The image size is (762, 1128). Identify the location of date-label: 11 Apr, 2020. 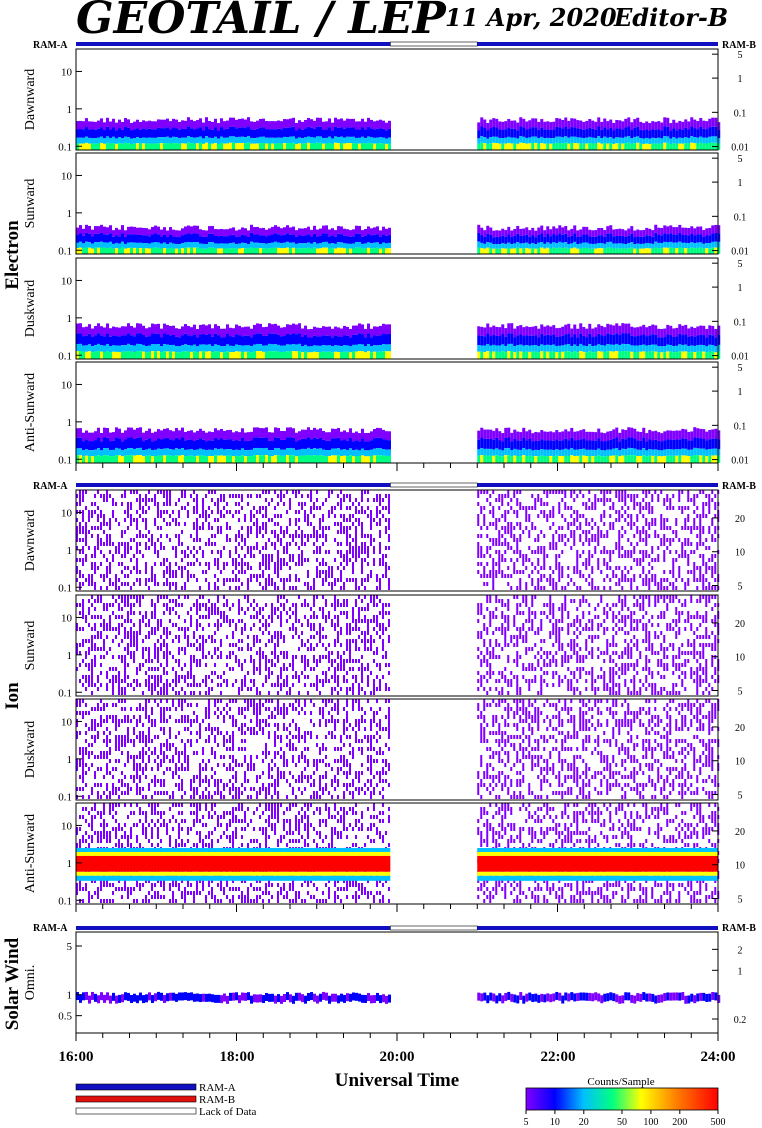
(531, 17).